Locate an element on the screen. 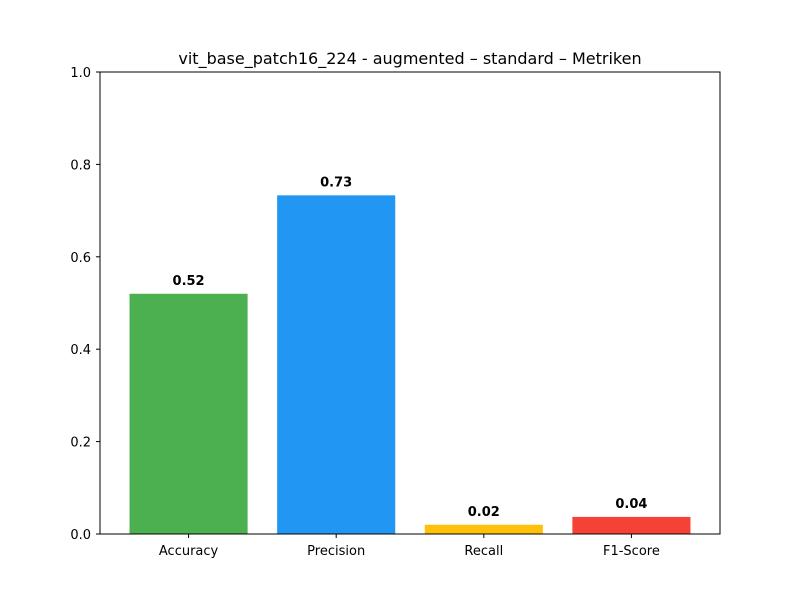  x-tick-label: F1-Score is located at coordinates (631, 551).